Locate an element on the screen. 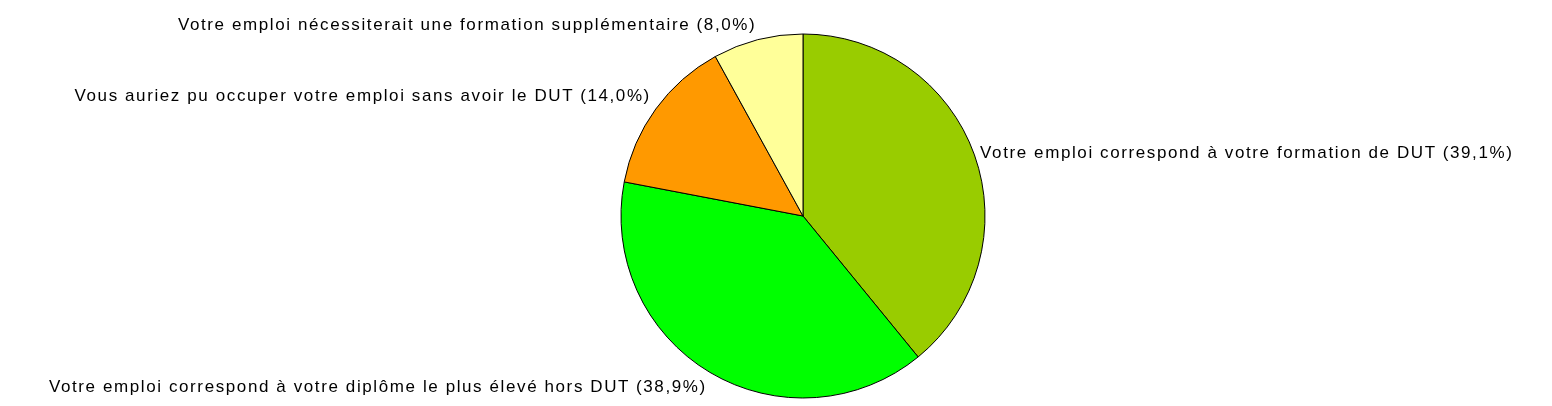 This screenshot has width=1552, height=406. slice-label: Votre emploi correspond à votre formation de DUT (39,1%) is located at coordinates (1247, 152).